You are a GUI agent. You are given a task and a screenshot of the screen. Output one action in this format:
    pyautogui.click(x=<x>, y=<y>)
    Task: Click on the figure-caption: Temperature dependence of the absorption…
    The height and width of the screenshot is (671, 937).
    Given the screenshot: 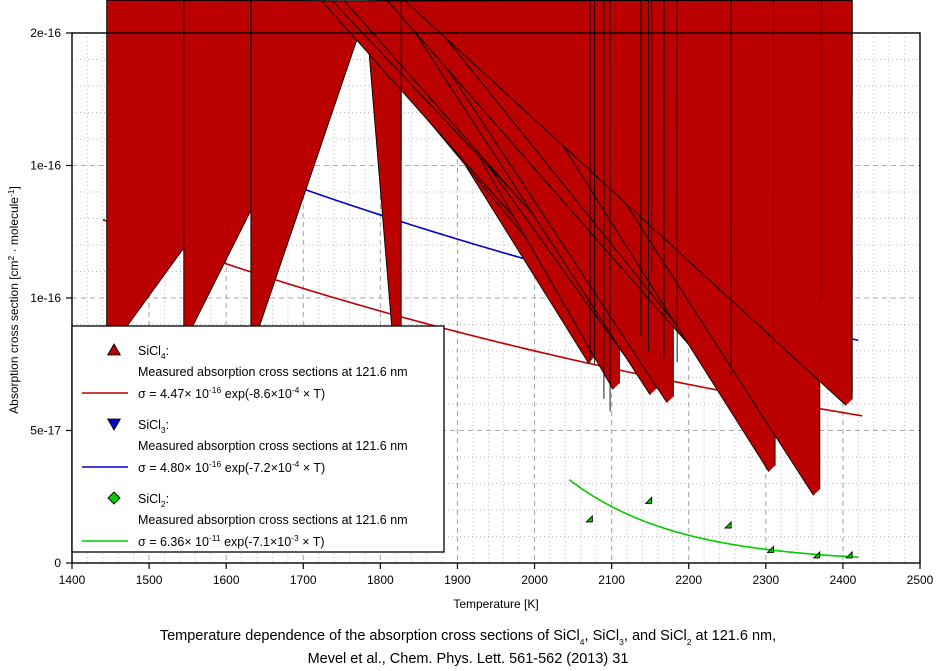 What is the action you would take?
    pyautogui.click(x=468, y=647)
    